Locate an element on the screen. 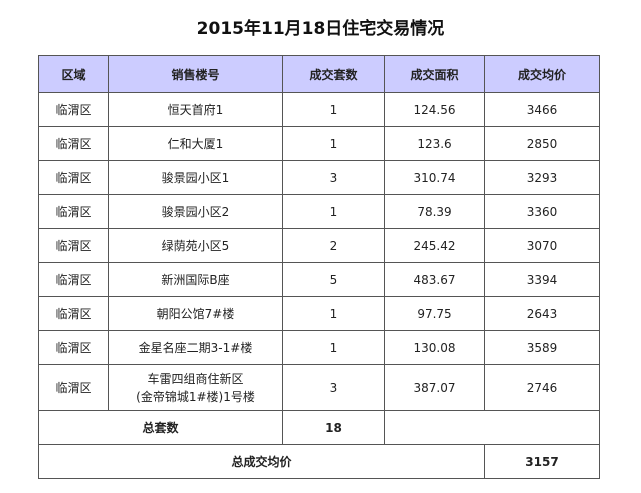 The width and height of the screenshot is (641, 493). total-units-value: 18 is located at coordinates (333, 427).